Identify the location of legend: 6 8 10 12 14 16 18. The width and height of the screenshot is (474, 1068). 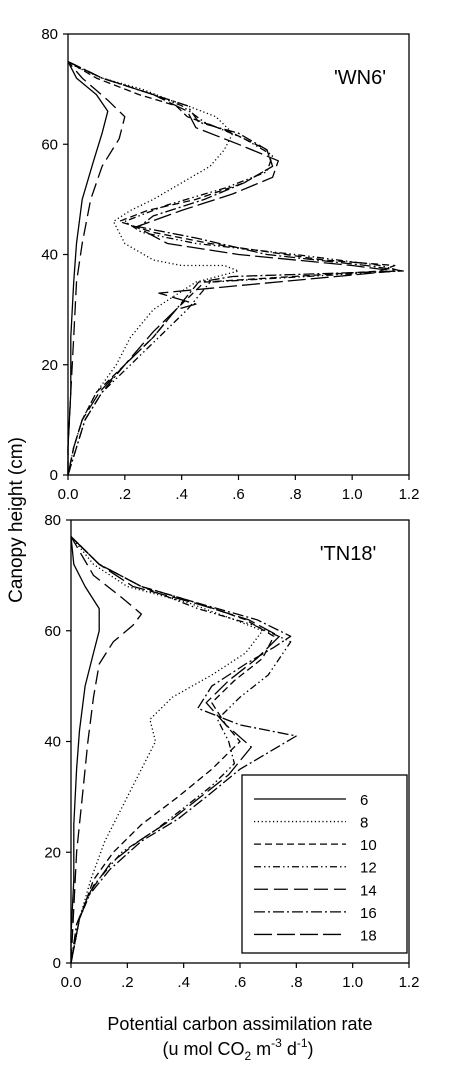
(324, 864).